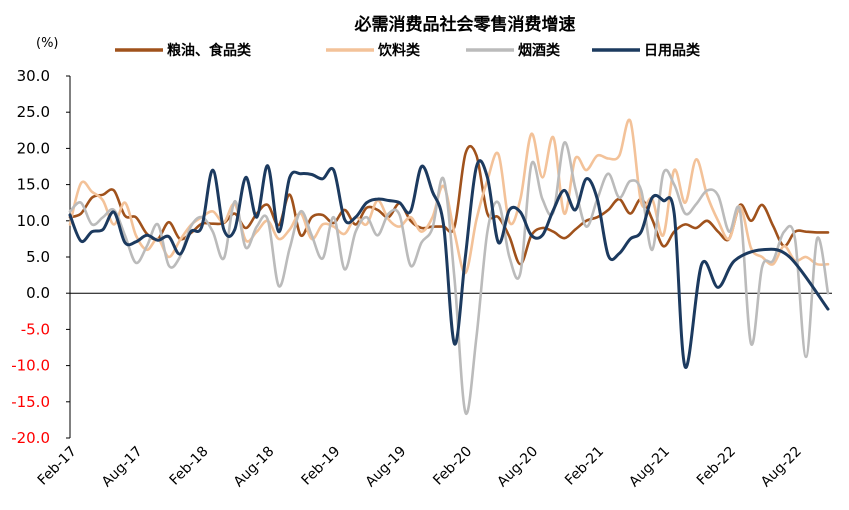 The height and width of the screenshot is (510, 849). Describe the element at coordinates (30, 438) in the screenshot. I see `y-tick-label: -20.0` at that location.